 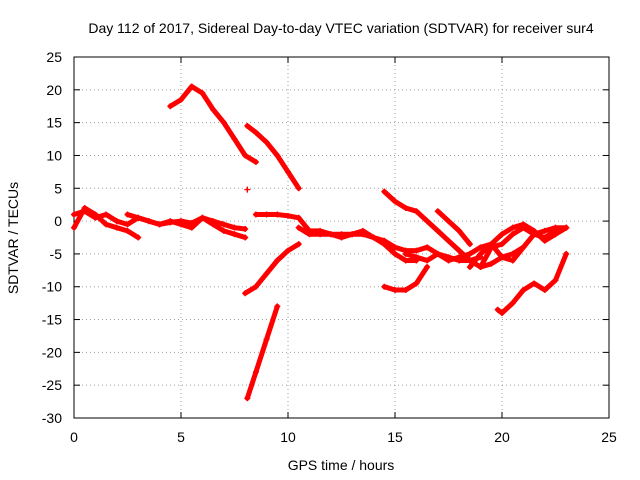 What do you see at coordinates (52, 418) in the screenshot?
I see `y-tick-label: -30` at bounding box center [52, 418].